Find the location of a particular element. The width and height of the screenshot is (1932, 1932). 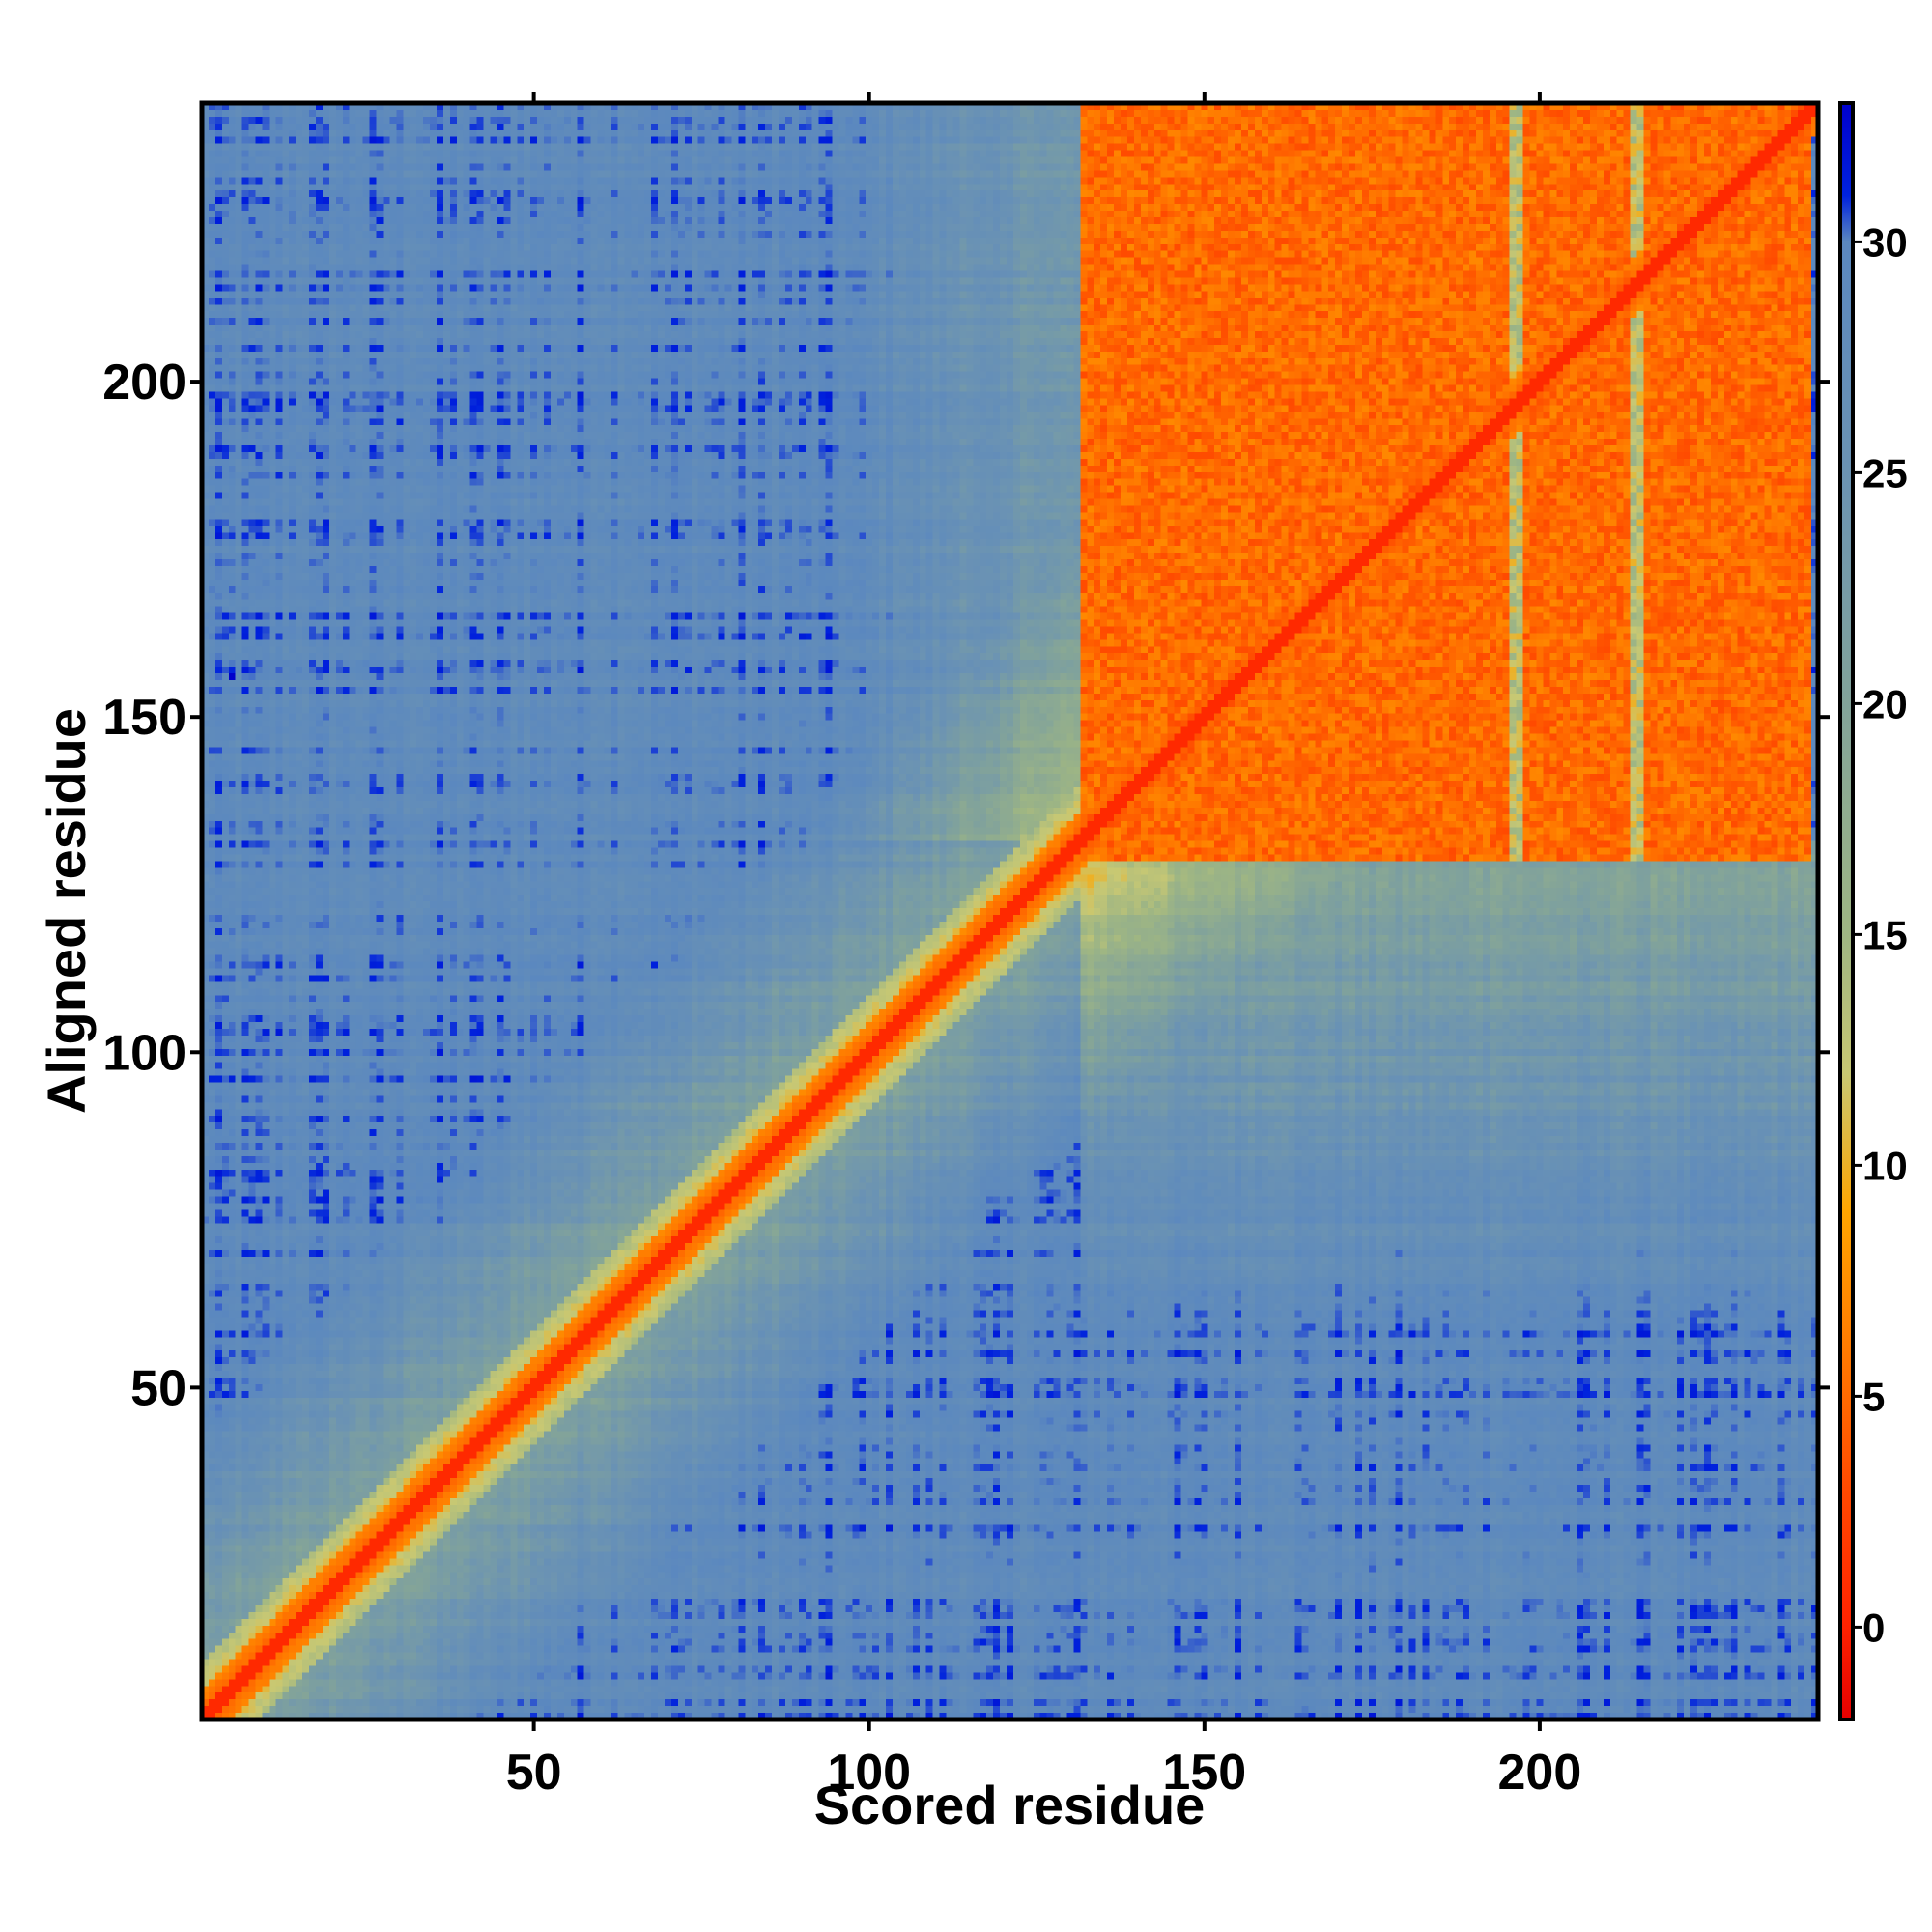

y-tick-label: 100 is located at coordinates (144, 1053).